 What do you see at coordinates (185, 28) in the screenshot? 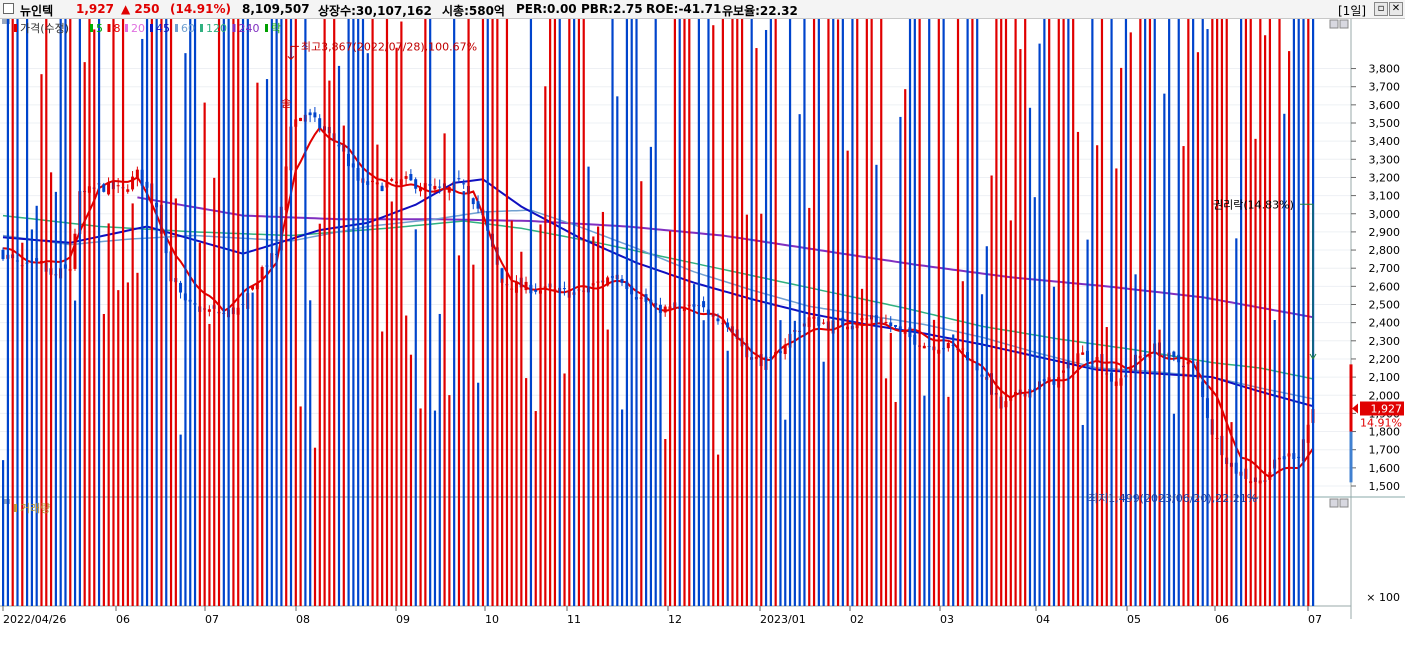
I see `legend-item-5: 60` at bounding box center [185, 28].